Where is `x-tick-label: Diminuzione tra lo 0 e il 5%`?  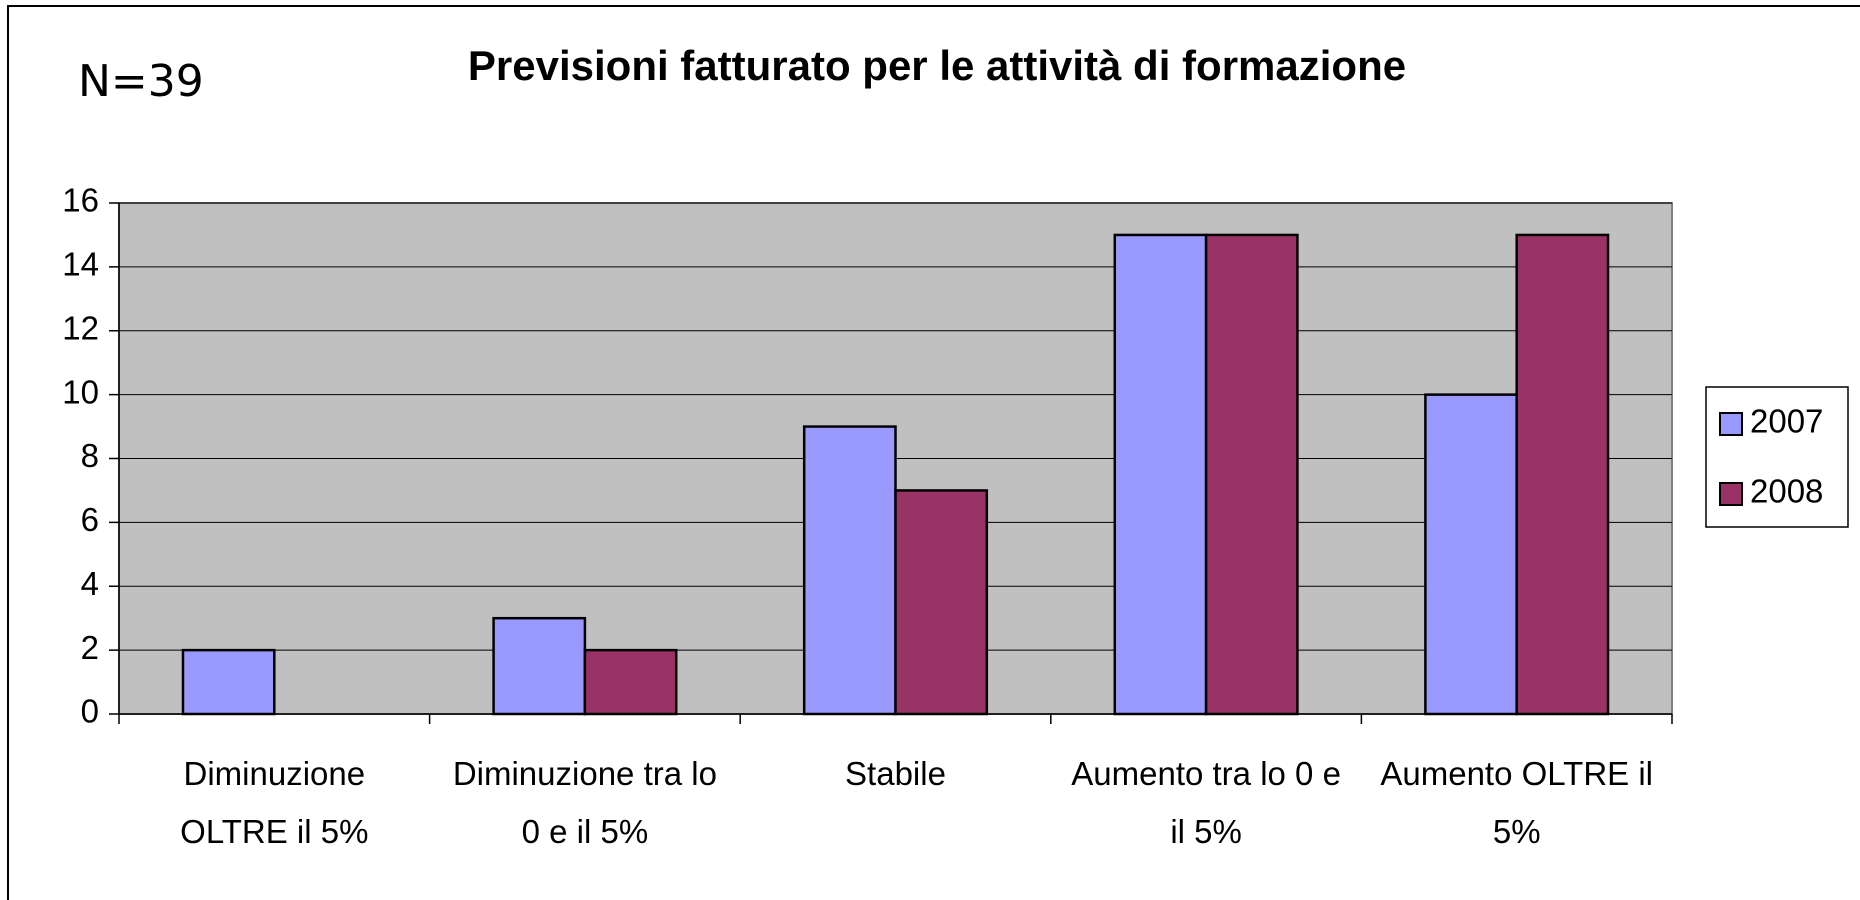
x-tick-label: Diminuzione tra lo 0 e il 5% is located at coordinates (585, 802).